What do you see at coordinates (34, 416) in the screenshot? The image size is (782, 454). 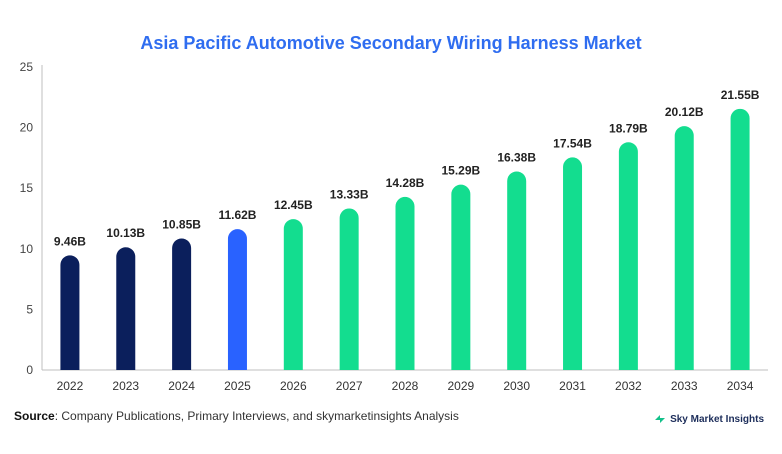 I see `source-label: Source` at bounding box center [34, 416].